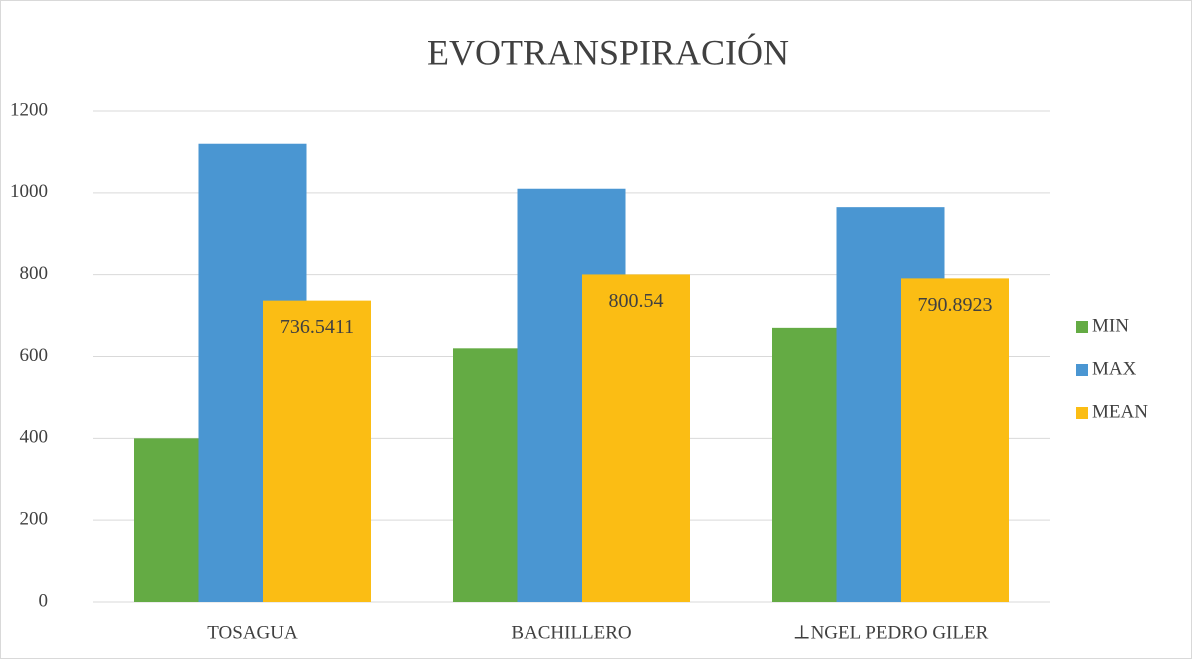 The width and height of the screenshot is (1192, 659). I want to click on data-label: 790.8923, so click(955, 305).